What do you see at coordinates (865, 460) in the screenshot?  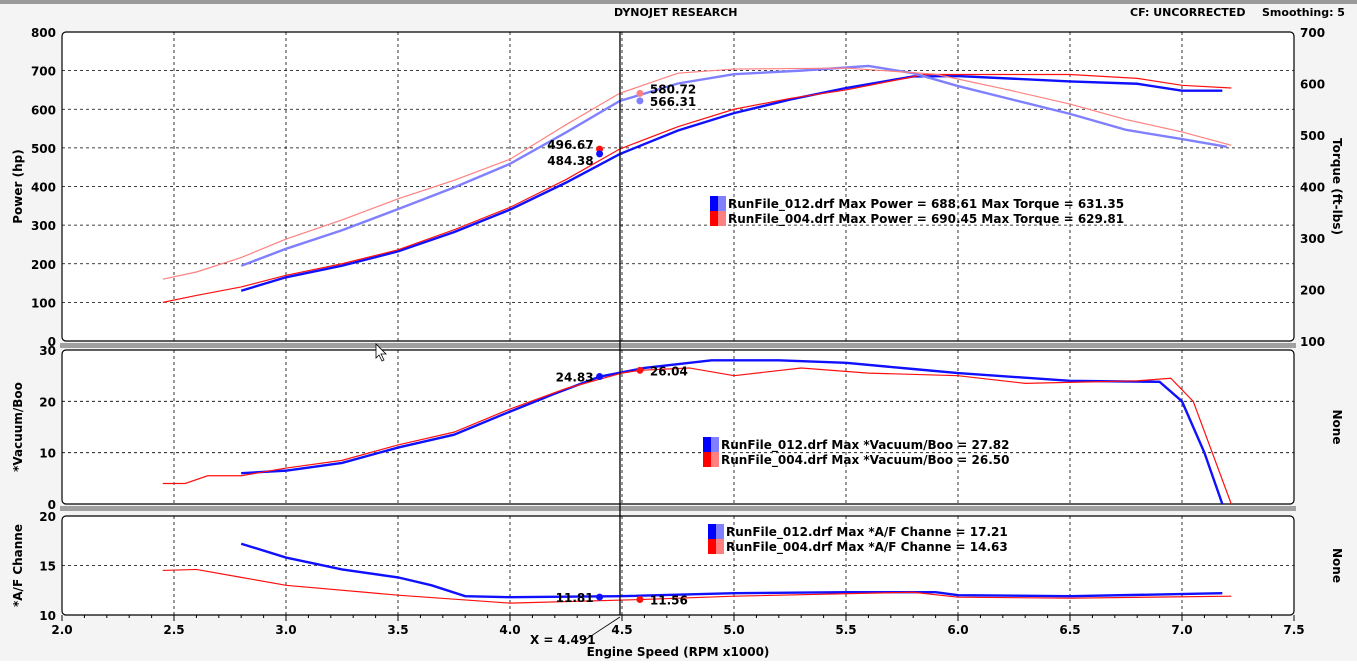 I see `legend-entry: RunFile_004.drf Max *Vacuum/Boo = 26.50` at bounding box center [865, 460].